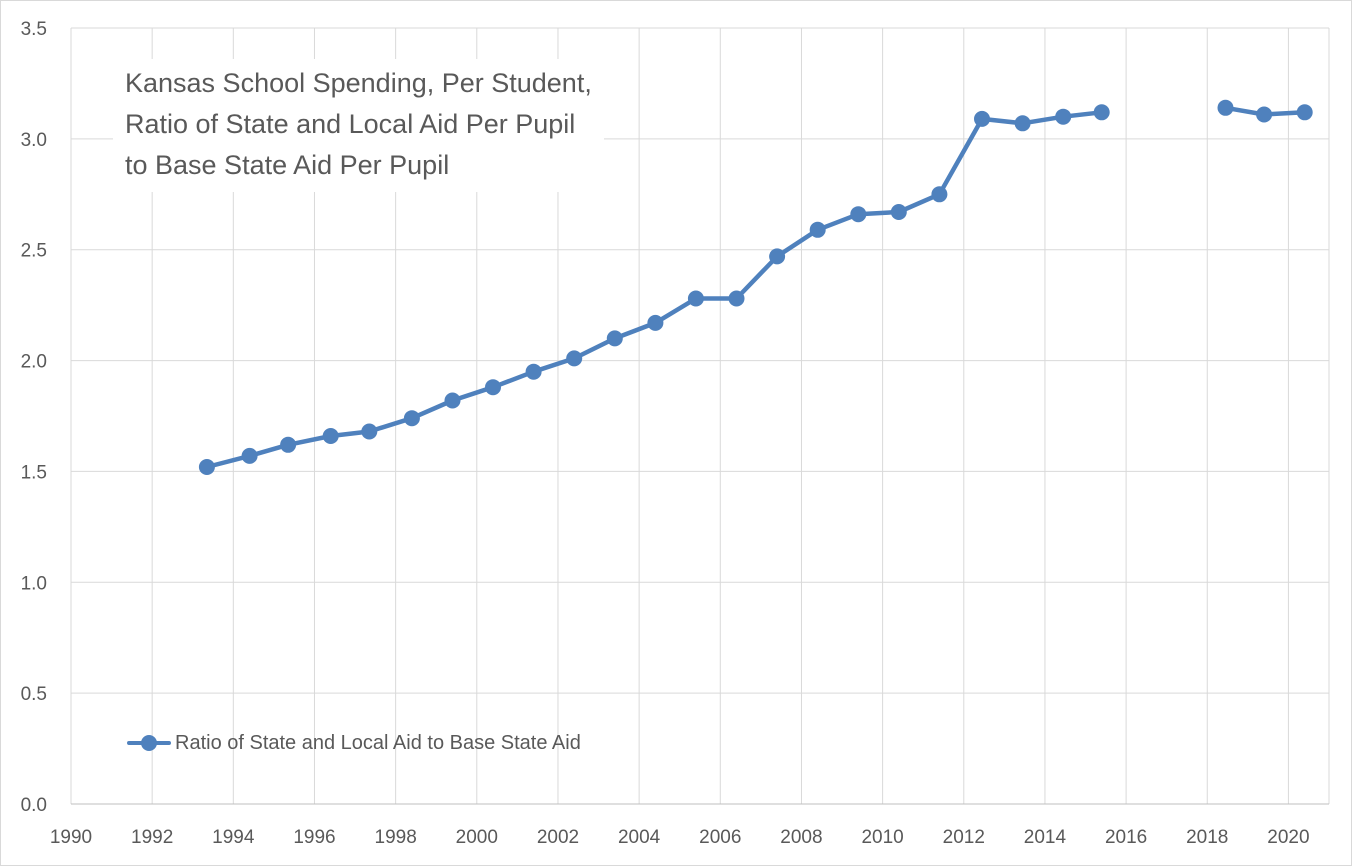  Describe the element at coordinates (34, 251) in the screenshot. I see `y-tick-label: 2.5` at that location.